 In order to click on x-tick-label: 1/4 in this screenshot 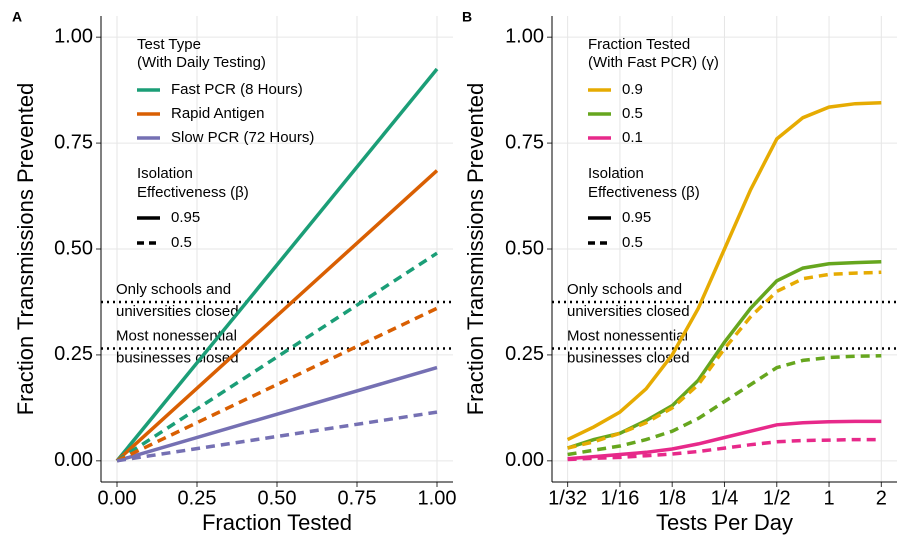, I will do `click(725, 498)`.